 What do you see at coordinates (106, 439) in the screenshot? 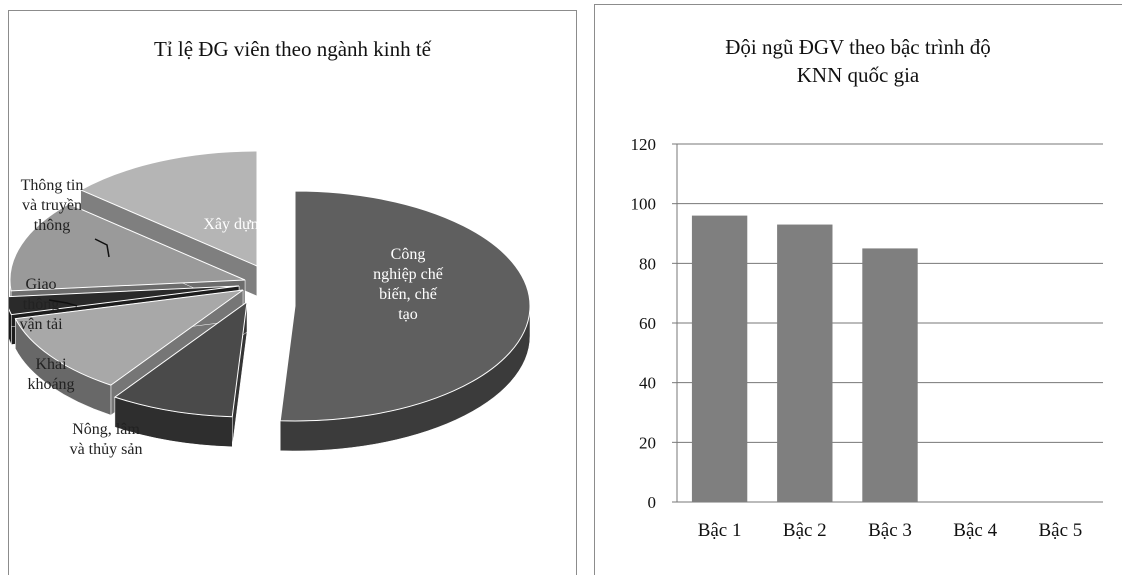
I see `pie-label-2: Nông, lâm và thủy sản` at bounding box center [106, 439].